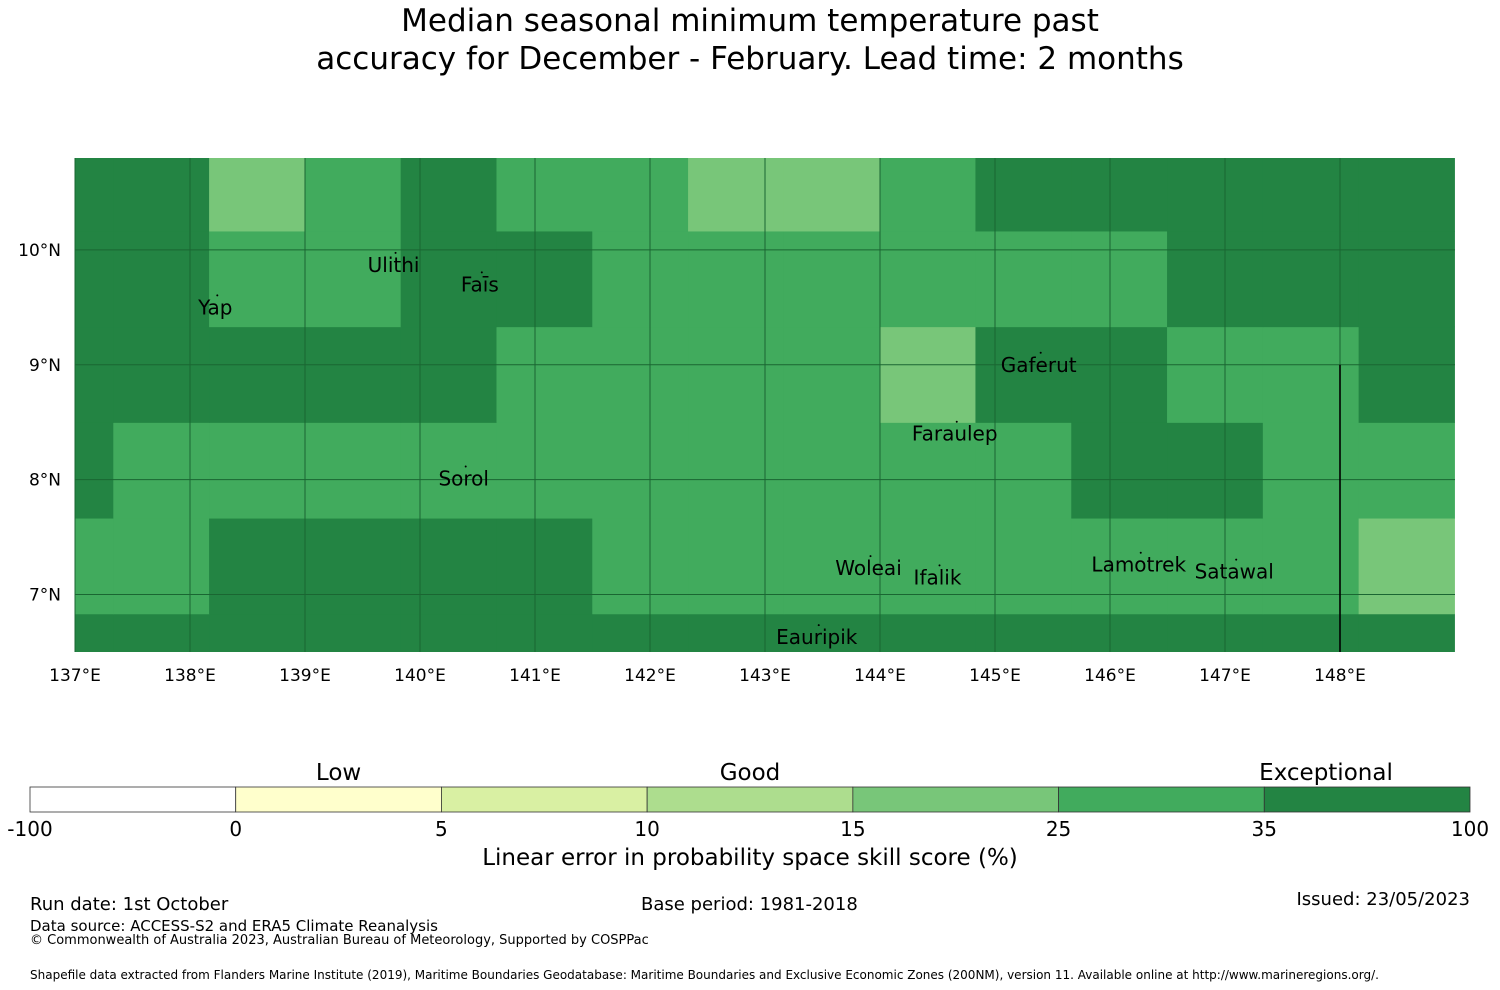 The width and height of the screenshot is (1500, 990). What do you see at coordinates (214, 307) in the screenshot?
I see `place-label: Yap` at bounding box center [214, 307].